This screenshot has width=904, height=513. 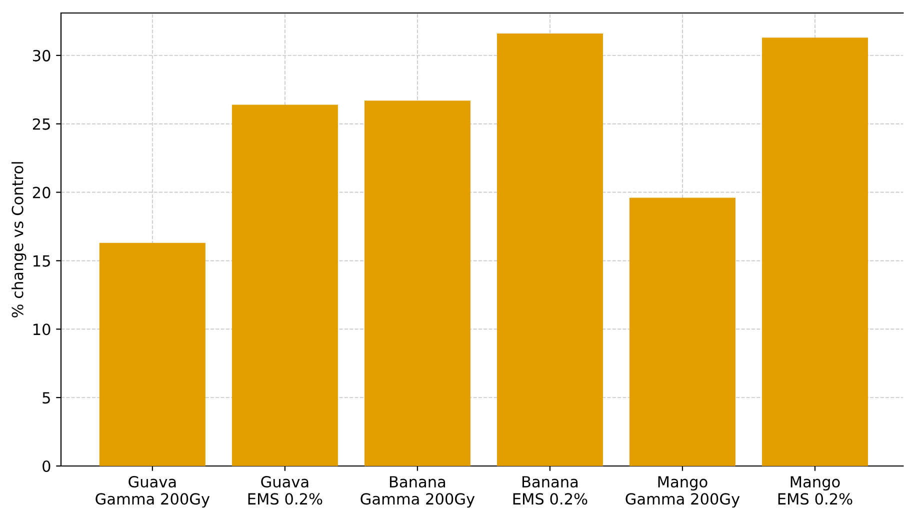 I want to click on y-tick-label: 10, so click(x=42, y=330).